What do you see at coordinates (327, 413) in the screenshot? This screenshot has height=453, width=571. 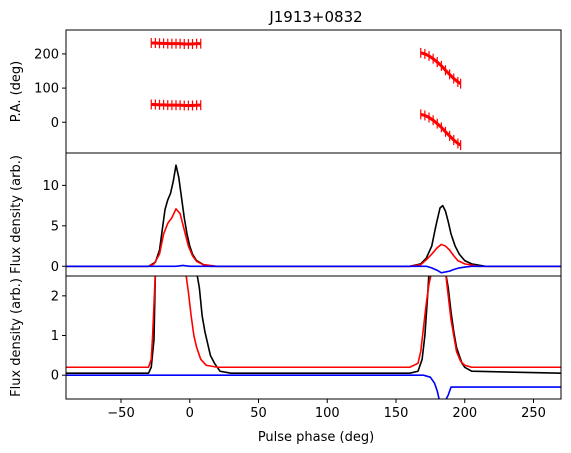 I see `x-tick-label: 100` at bounding box center [327, 413].